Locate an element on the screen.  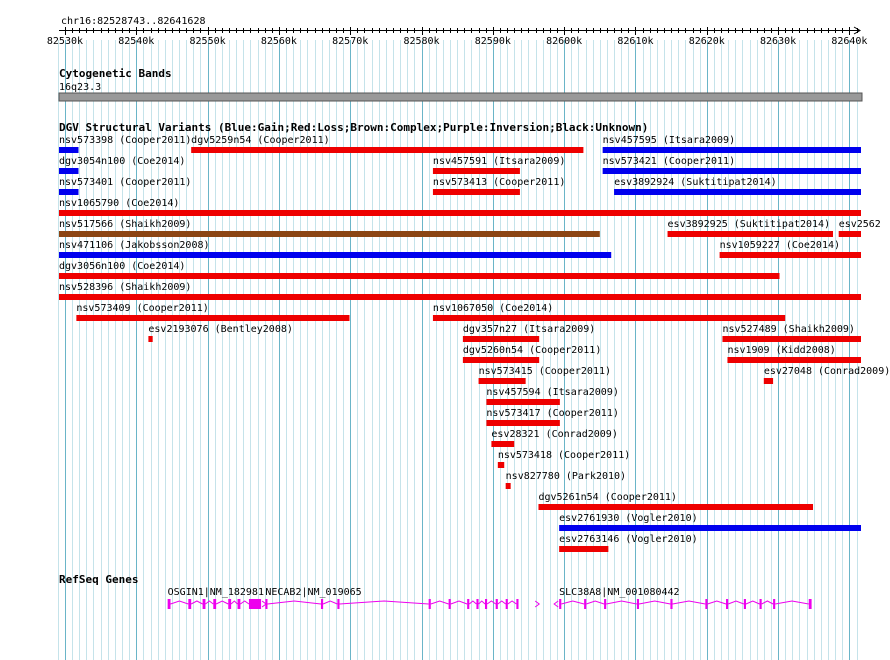
dgv-feature: nsv457591 (Itsara2009) is located at coordinates (498, 165).